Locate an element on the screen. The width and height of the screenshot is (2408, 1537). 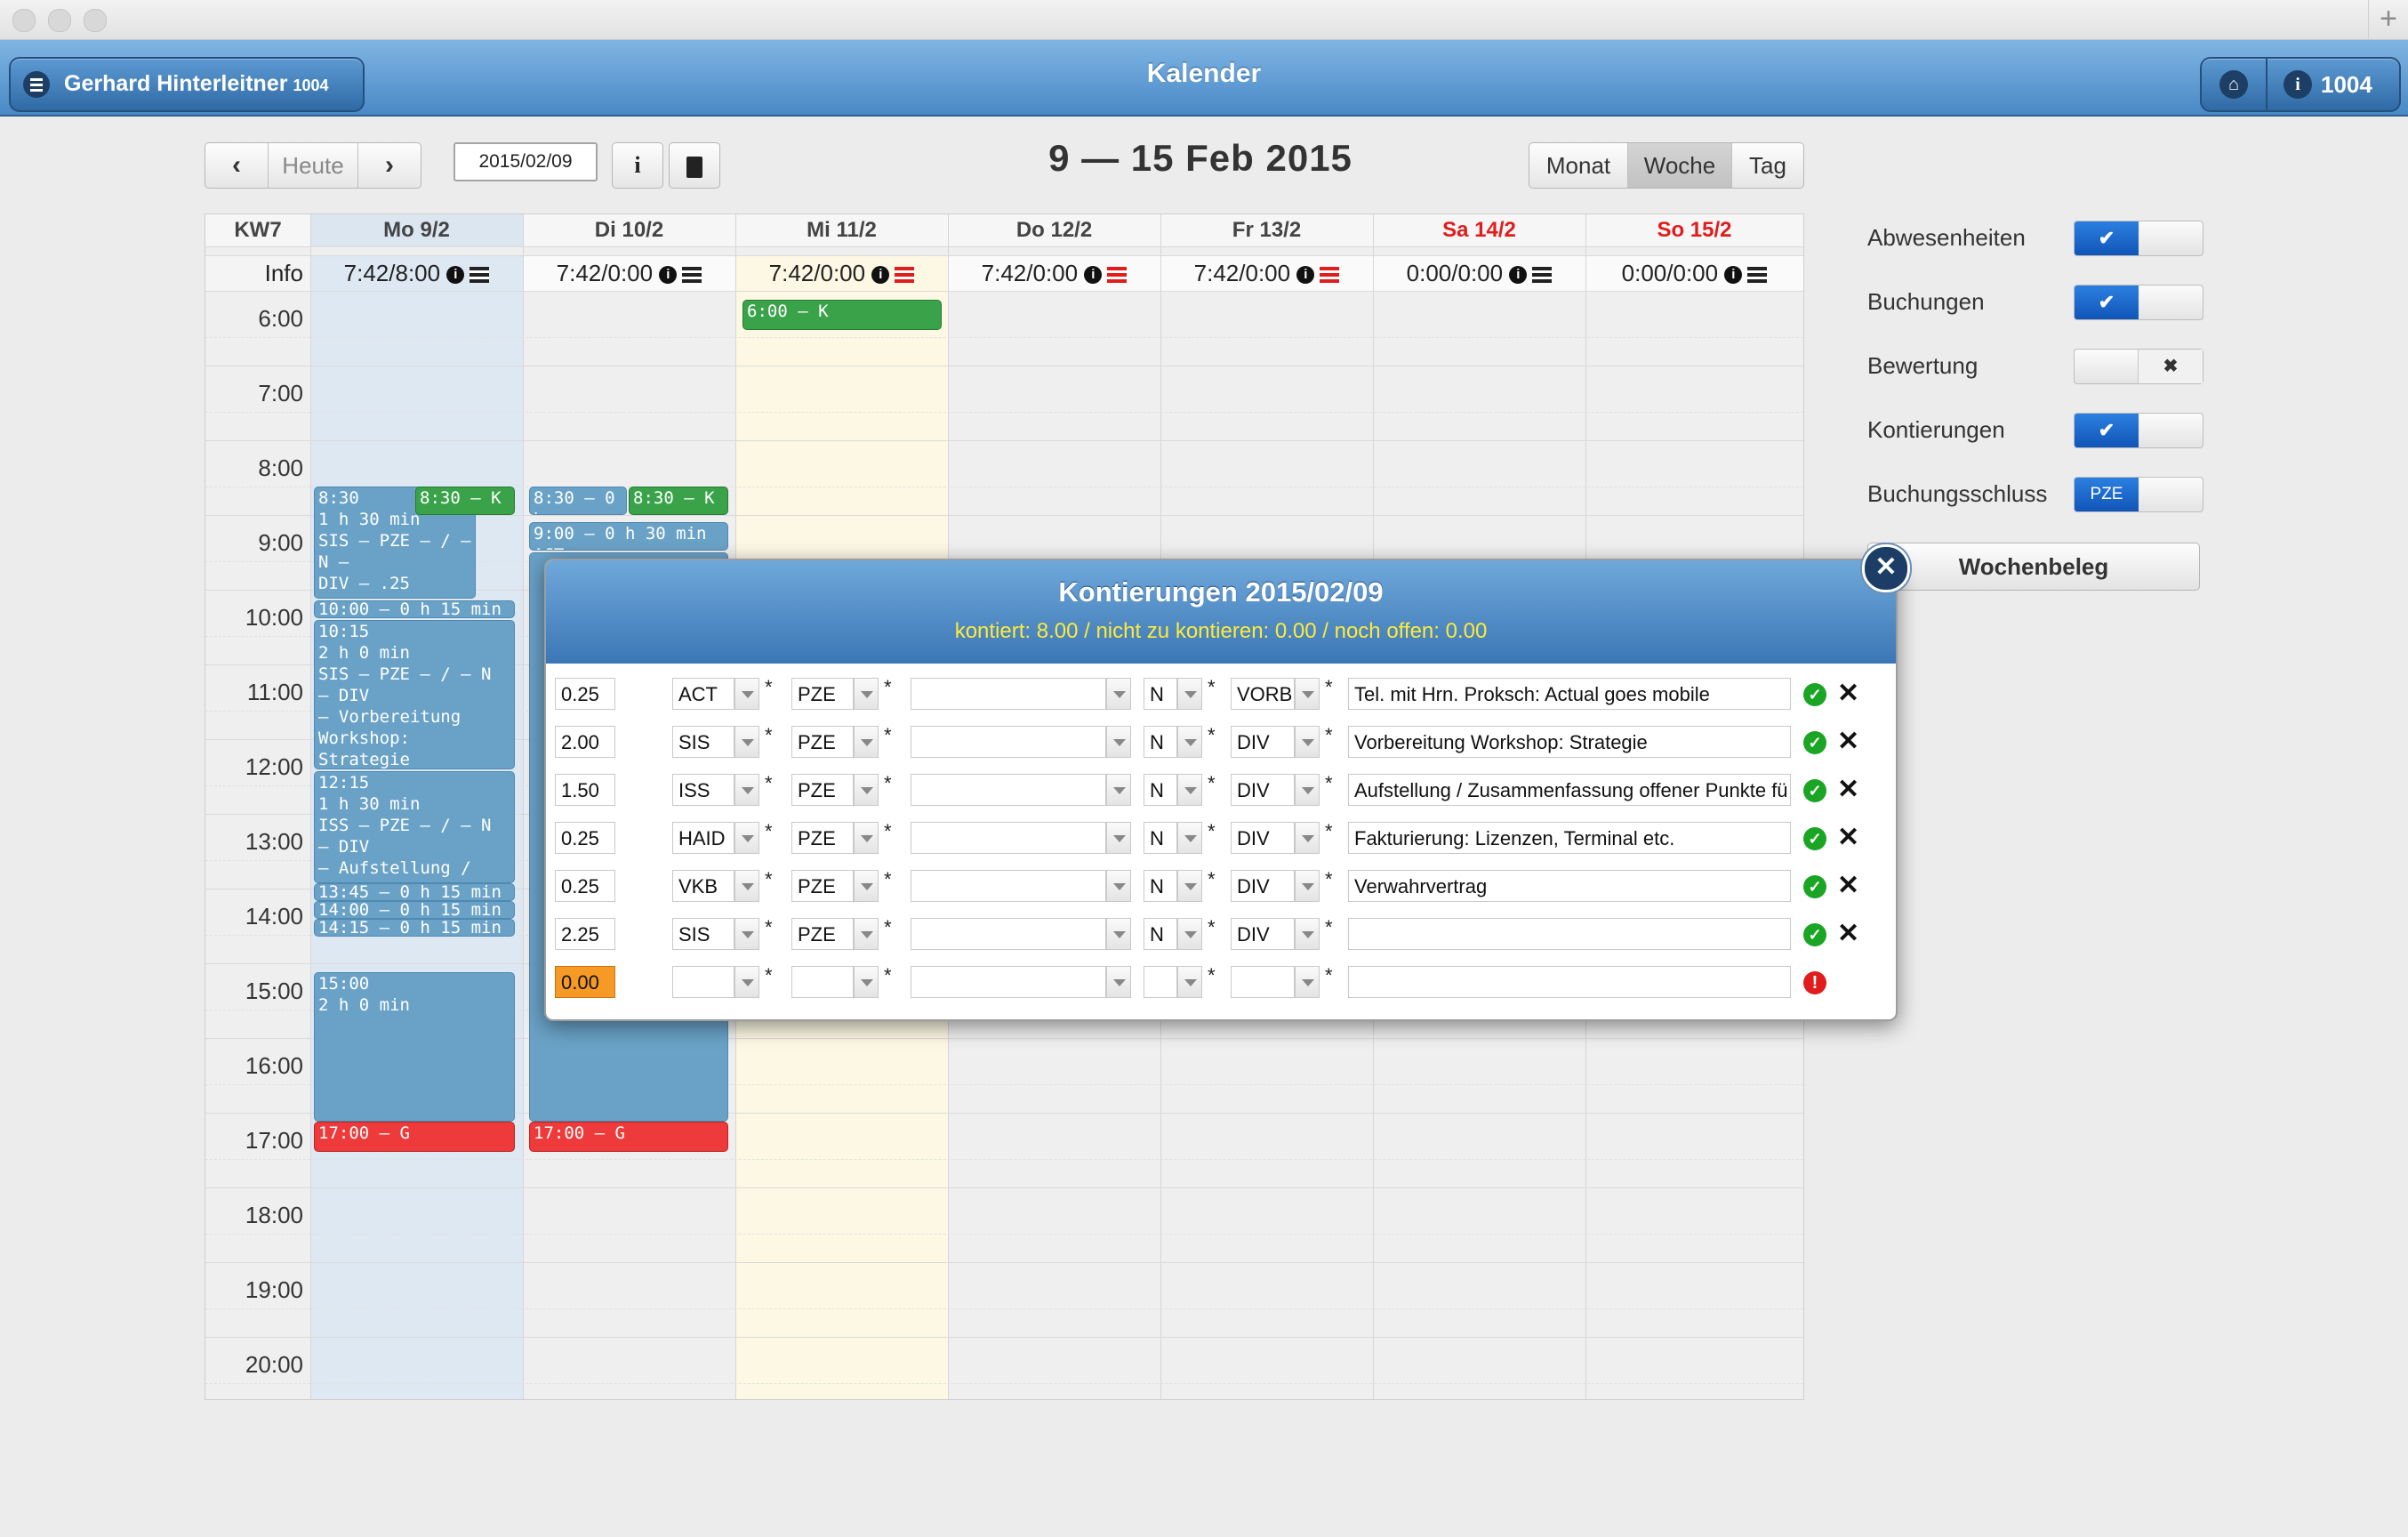
day-header-di: Di 10/2 is located at coordinates (630, 230).